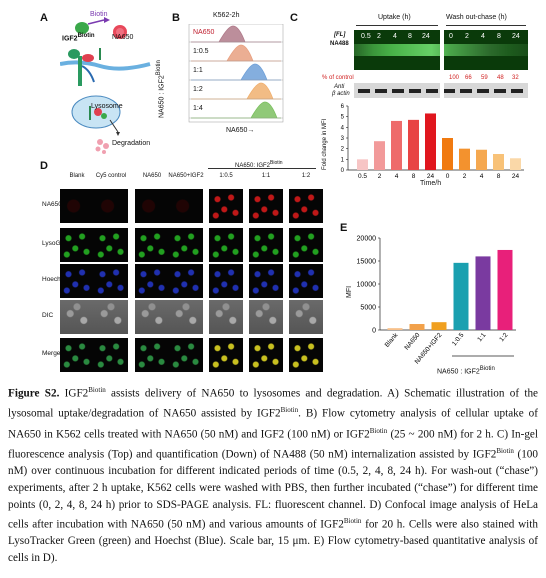 The width and height of the screenshot is (546, 578). I want to click on panel-c-ylabel: Fold change in MFI, so click(325, 144).